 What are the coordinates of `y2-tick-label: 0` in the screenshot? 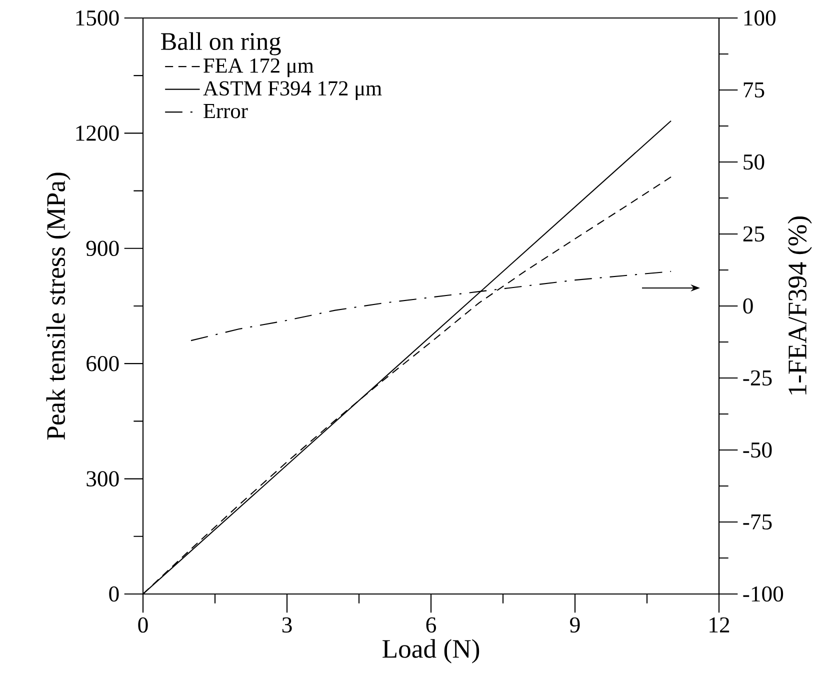 It's located at (748, 306).